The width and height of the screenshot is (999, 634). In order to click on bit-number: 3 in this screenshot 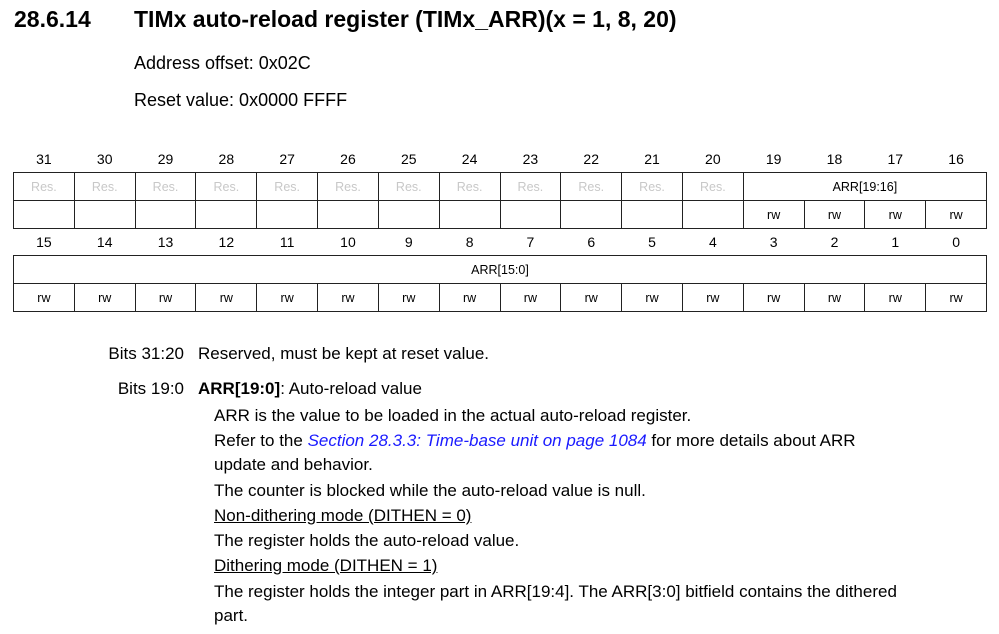, I will do `click(773, 242)`.